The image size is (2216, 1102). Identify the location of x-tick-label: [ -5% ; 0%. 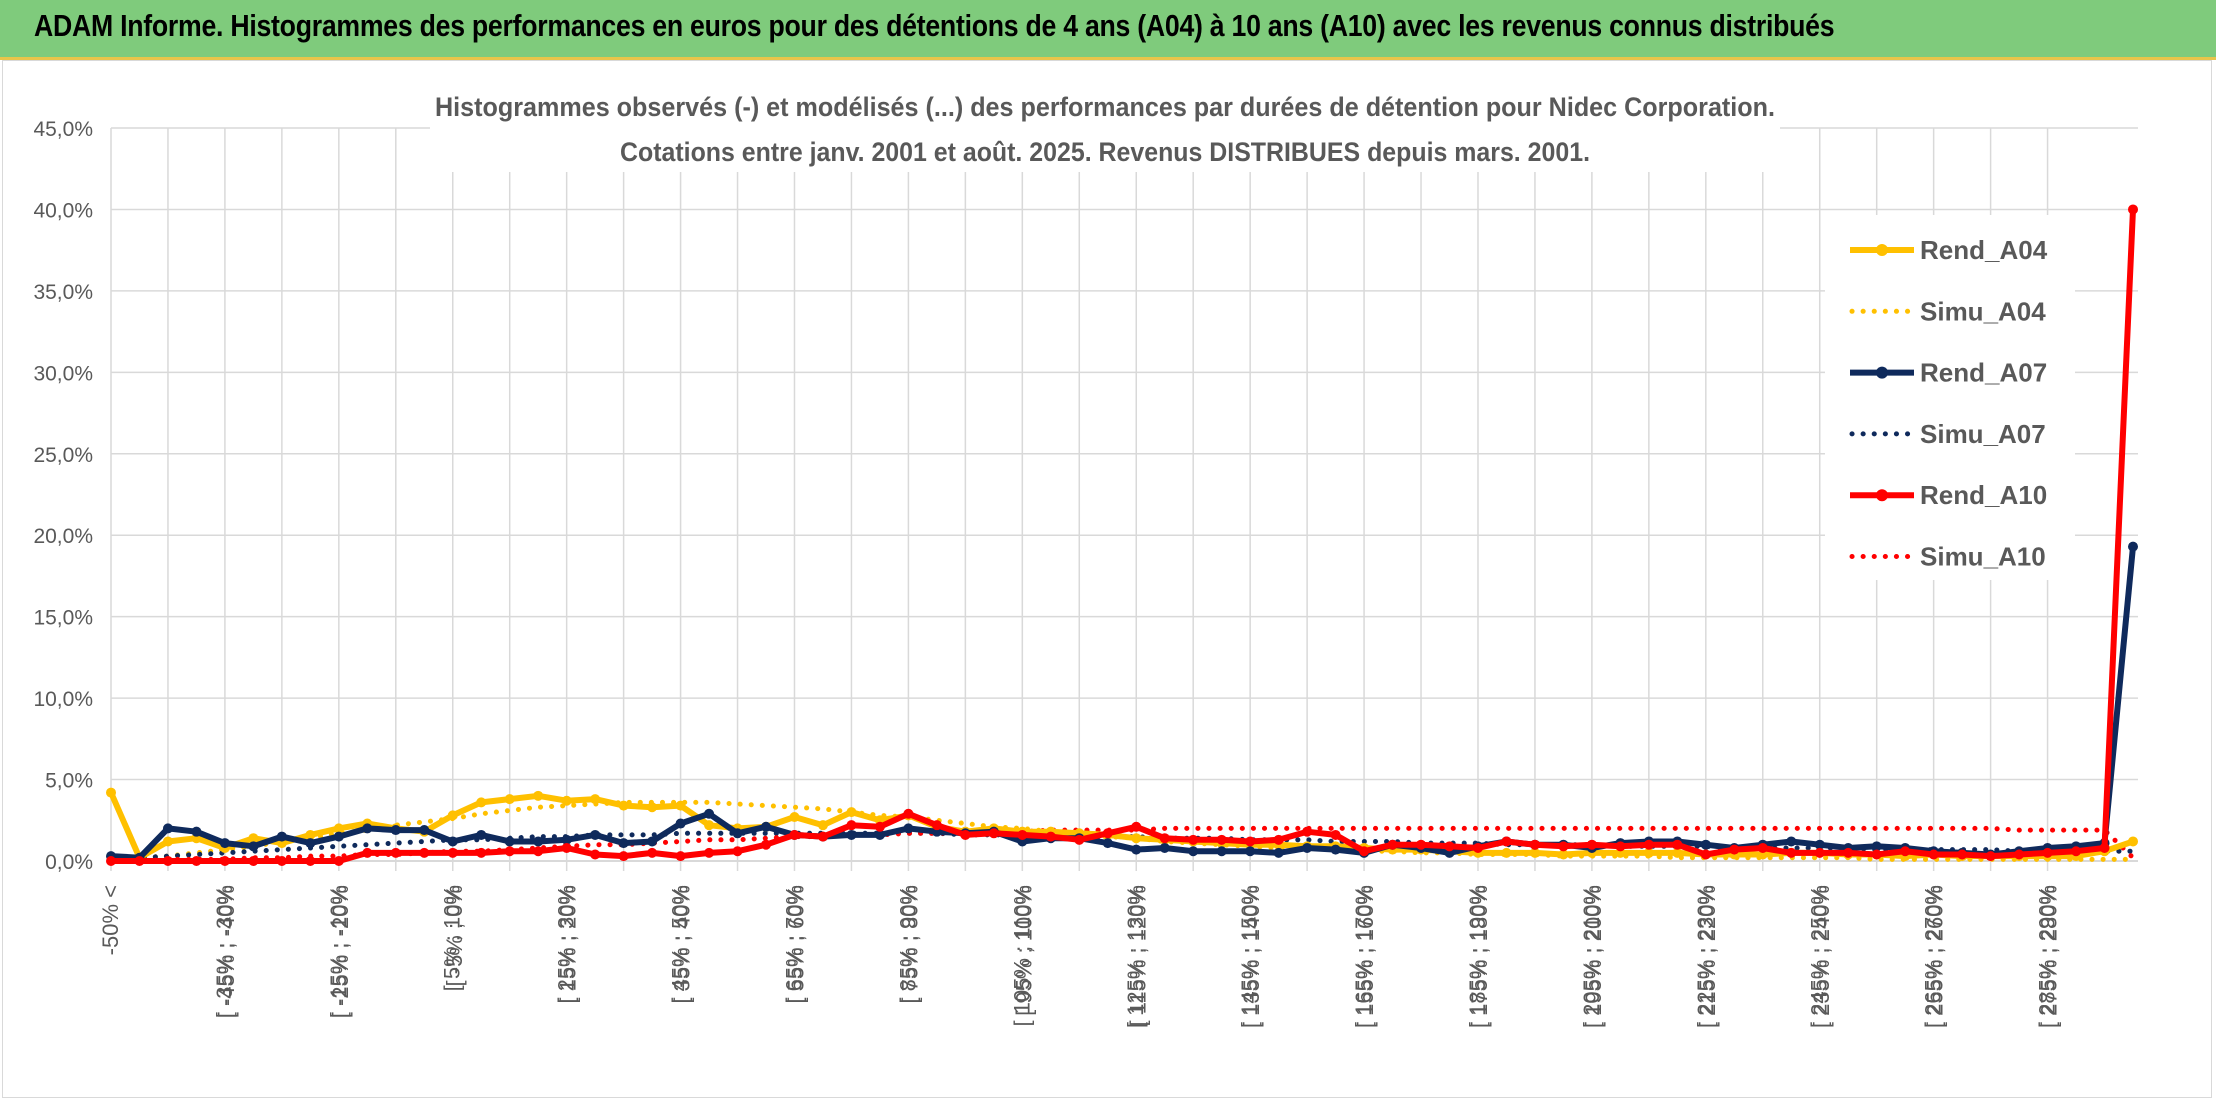
(454, 935).